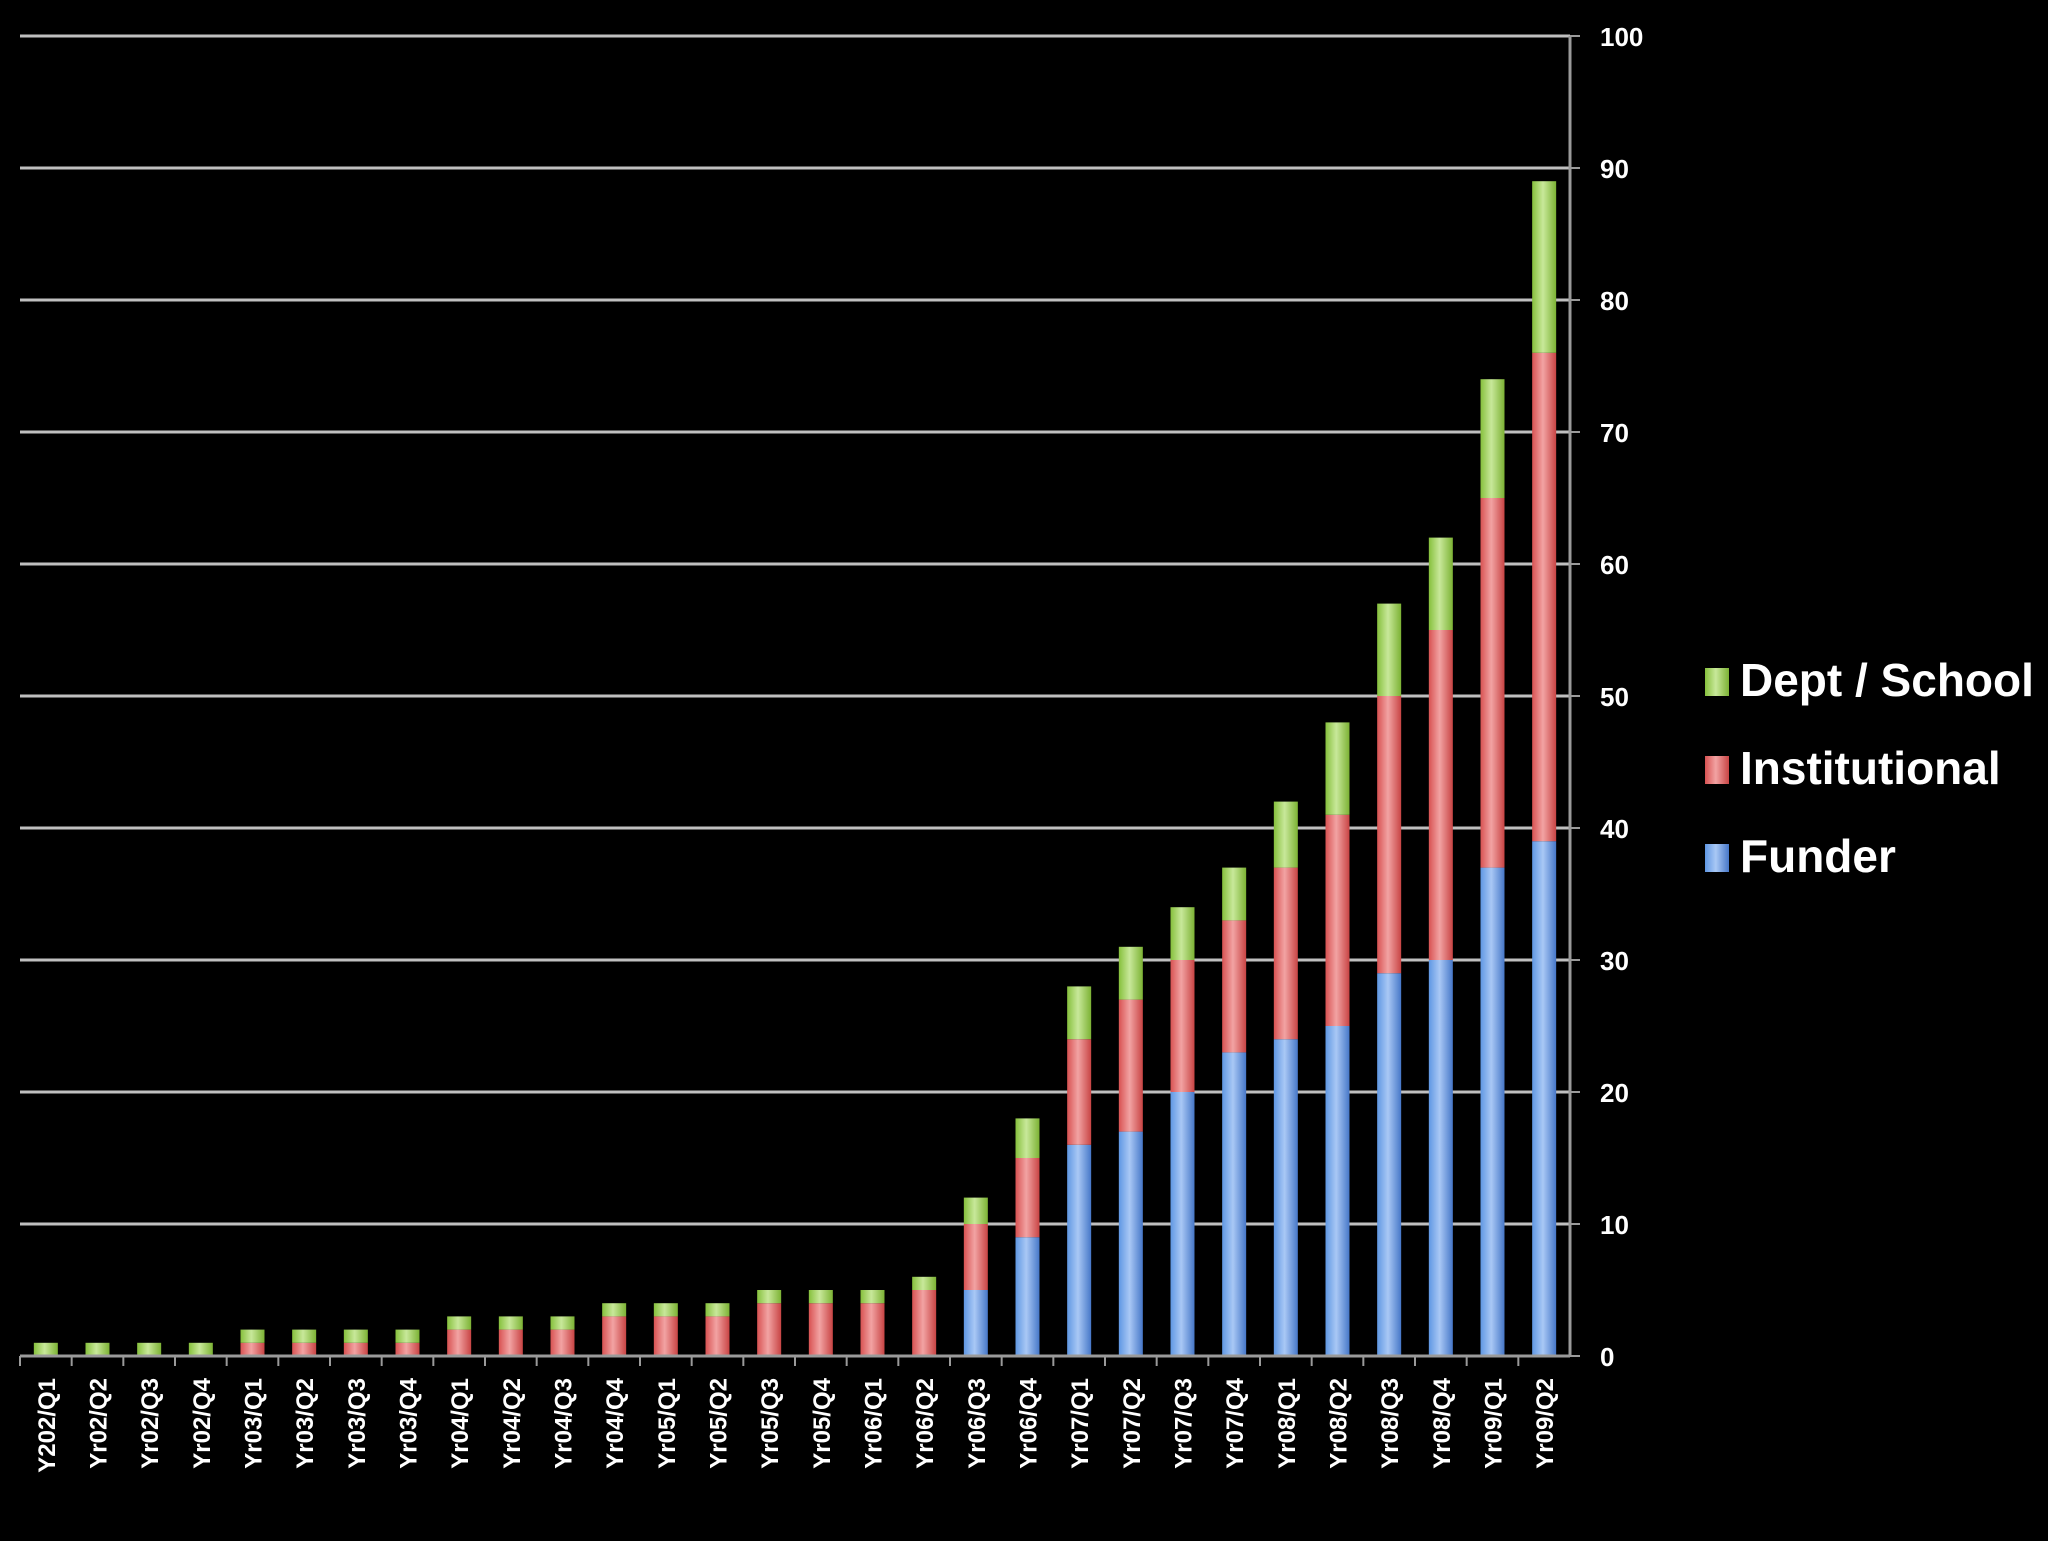 The width and height of the screenshot is (2048, 1541). I want to click on y-tick-label: 100, so click(1621, 37).